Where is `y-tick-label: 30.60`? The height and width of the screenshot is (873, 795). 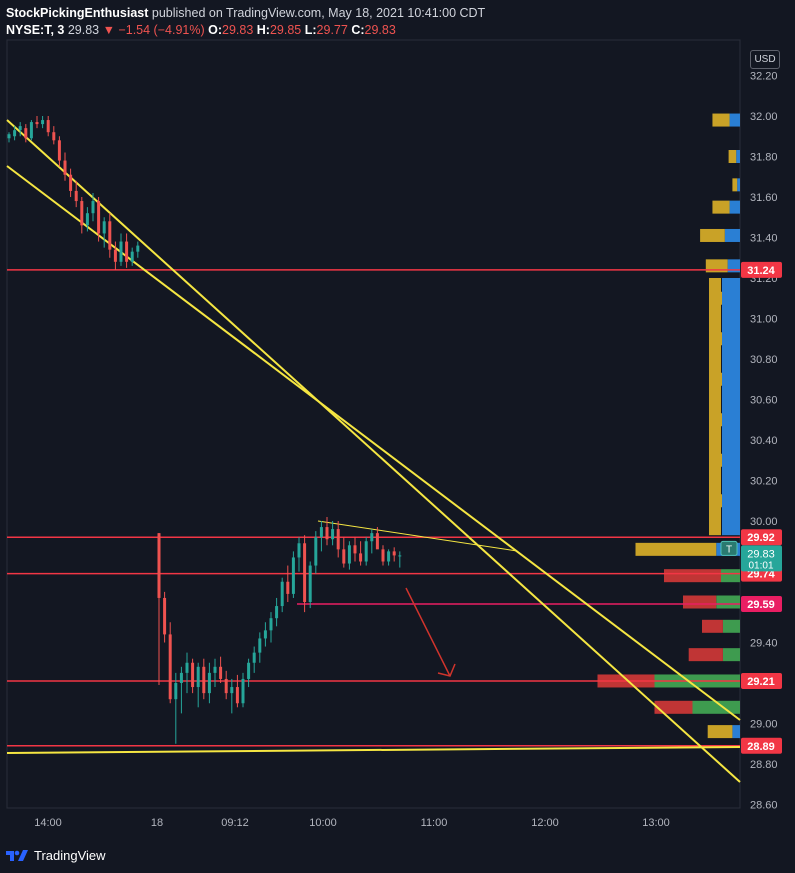
y-tick-label: 30.60 is located at coordinates (764, 401).